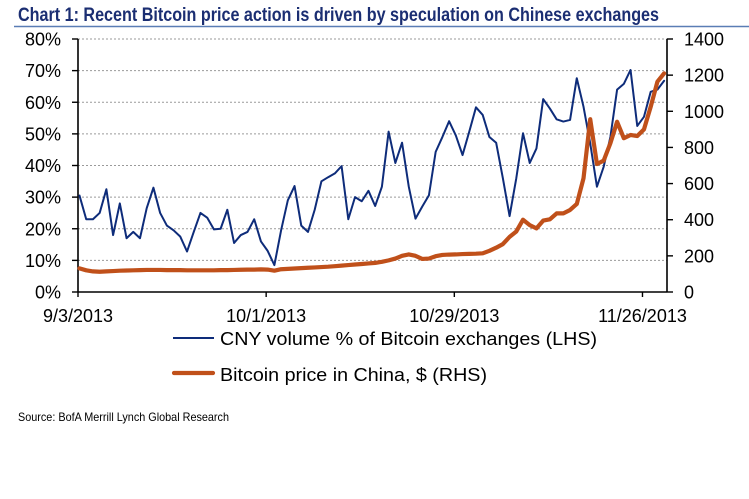 The width and height of the screenshot is (749, 499). Describe the element at coordinates (699, 184) in the screenshot. I see `y-right-tick-label: 600` at that location.